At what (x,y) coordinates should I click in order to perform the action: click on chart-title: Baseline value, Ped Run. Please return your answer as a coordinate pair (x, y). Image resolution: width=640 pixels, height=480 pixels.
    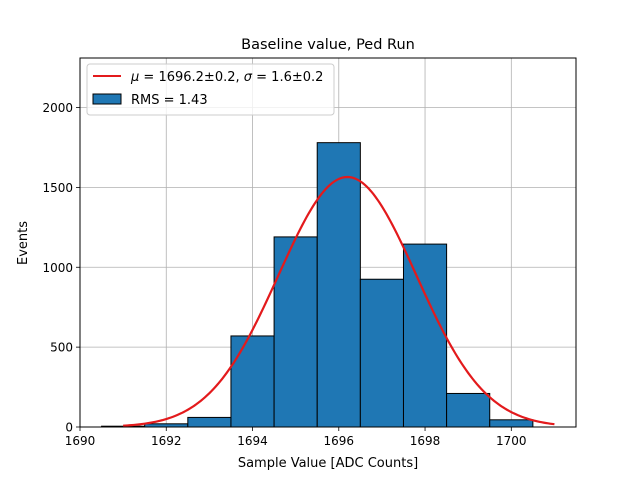
    Looking at the image, I should click on (328, 45).